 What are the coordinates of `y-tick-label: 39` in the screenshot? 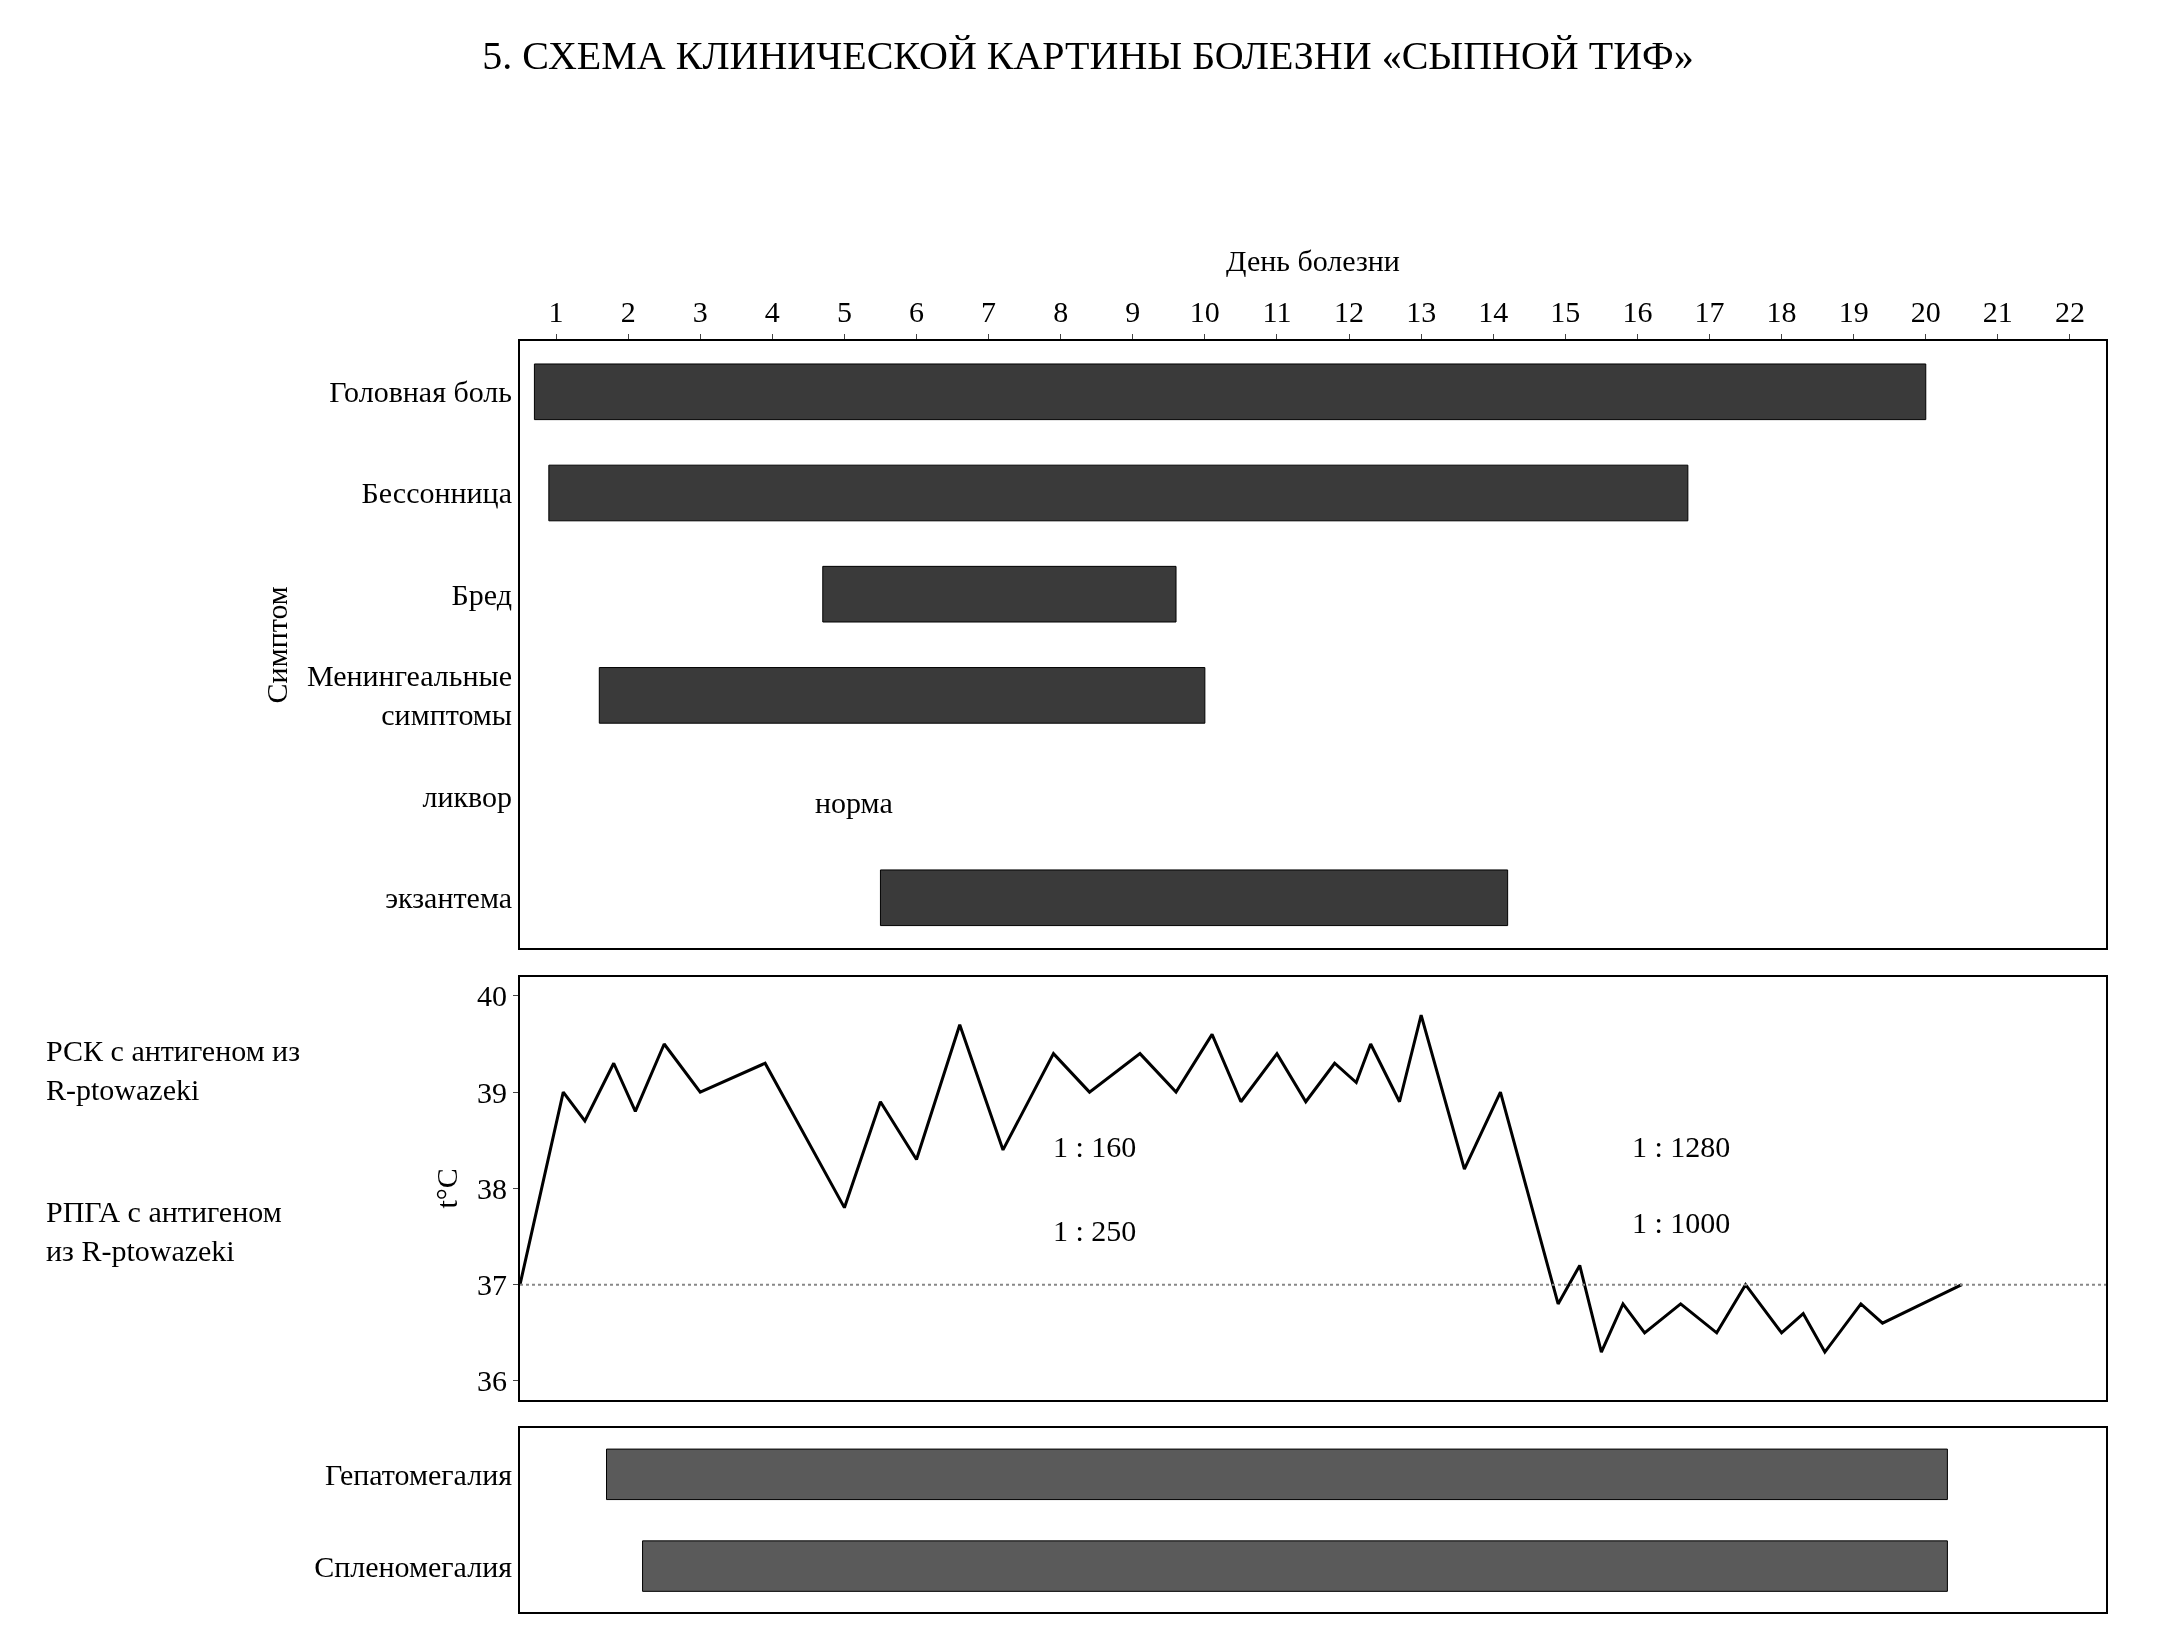 It's located at (492, 1092).